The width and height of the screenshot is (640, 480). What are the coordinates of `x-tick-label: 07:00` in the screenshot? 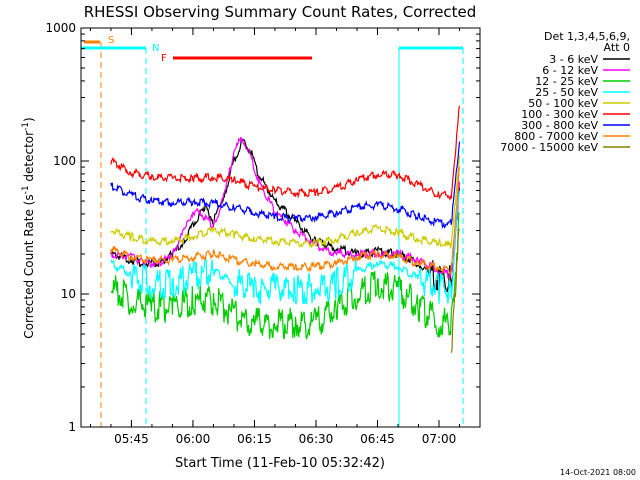 It's located at (439, 439).